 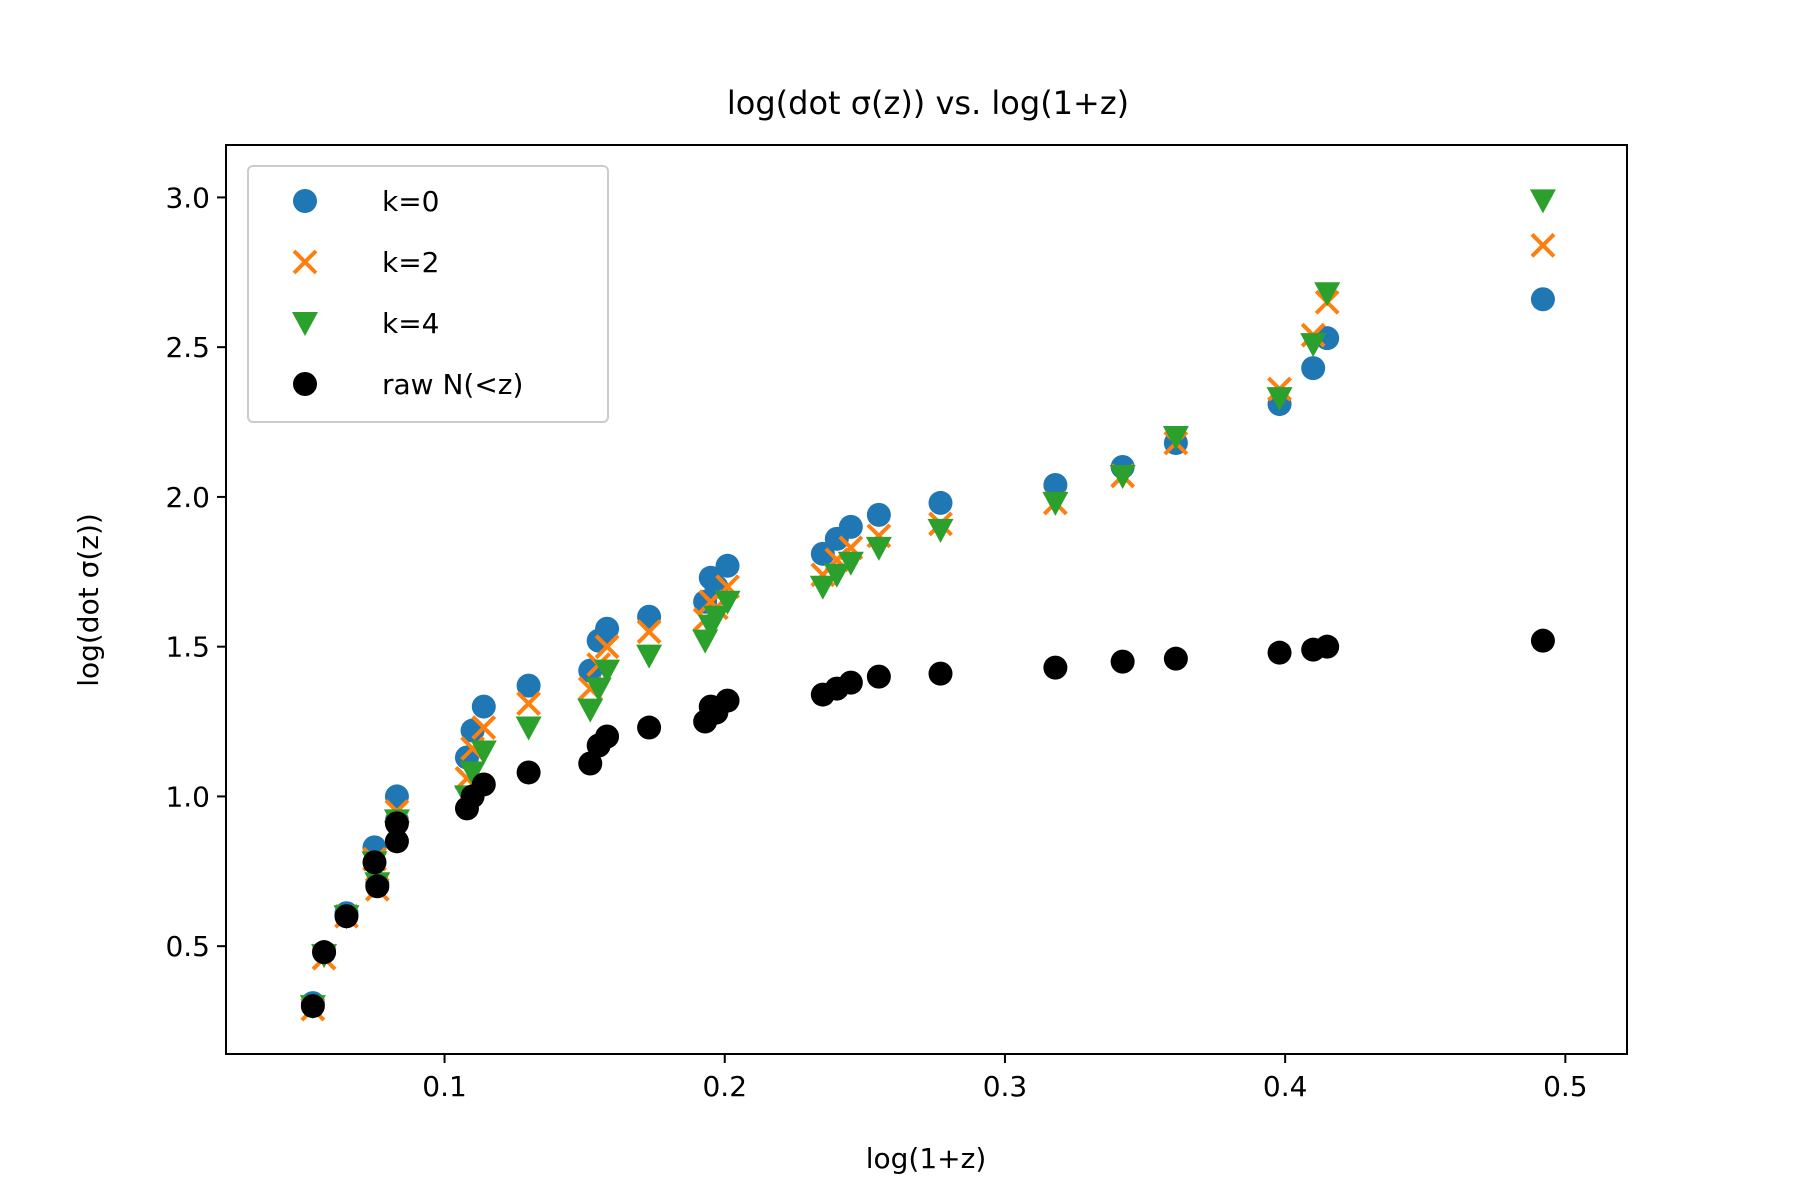 I want to click on x-axis: 0.1 0.2 0.3 0.4 0.5, so click(x=1005, y=1078).